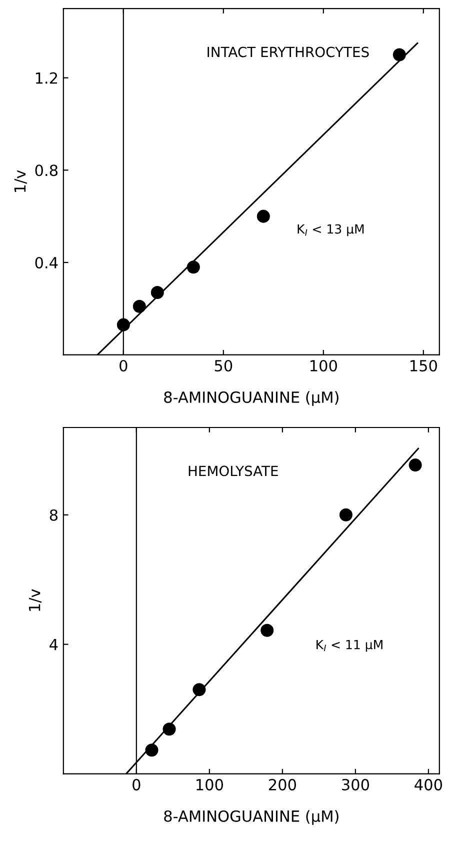 The image size is (453, 855). Describe the element at coordinates (46, 170) in the screenshot. I see `y-tick-label: 0.8` at that location.